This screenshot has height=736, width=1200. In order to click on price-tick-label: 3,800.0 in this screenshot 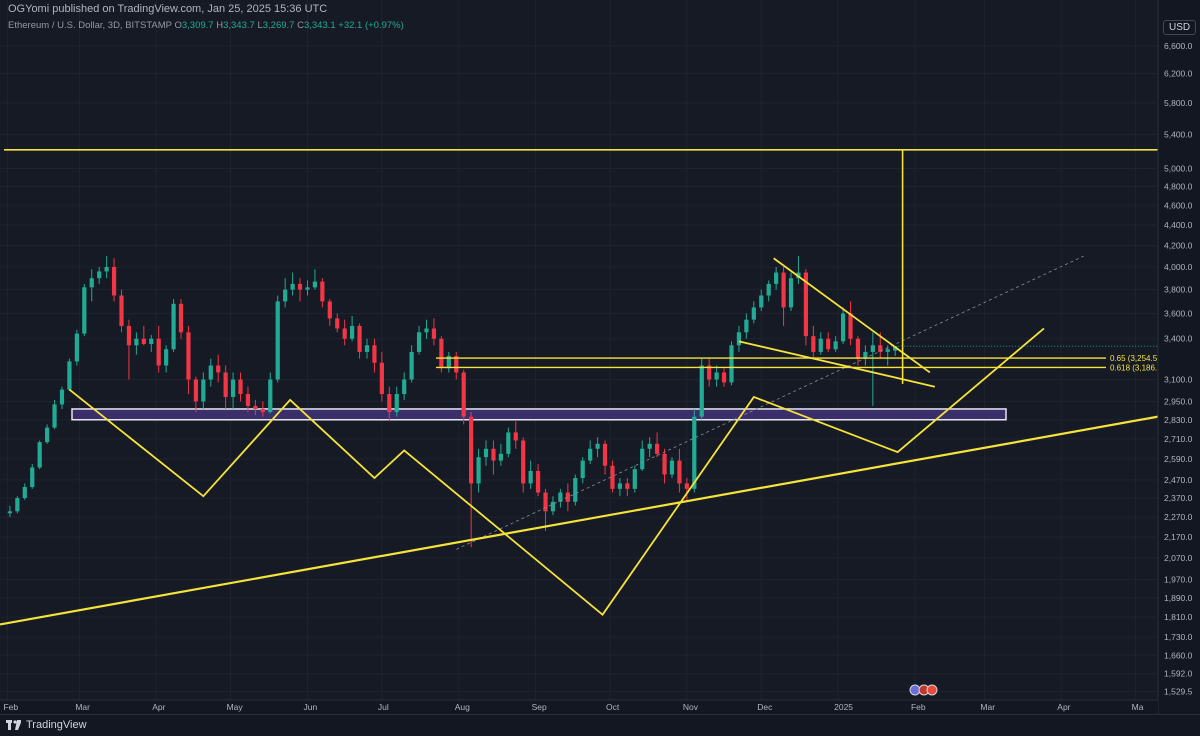, I will do `click(1178, 290)`.